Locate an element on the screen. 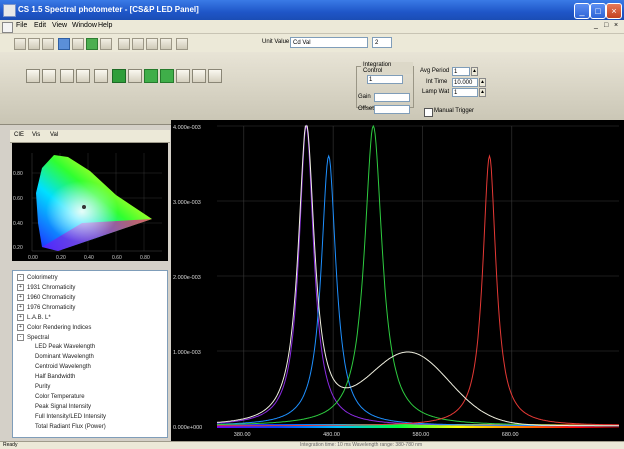 The image size is (624, 449). offset-label: Offset is located at coordinates (366, 109).